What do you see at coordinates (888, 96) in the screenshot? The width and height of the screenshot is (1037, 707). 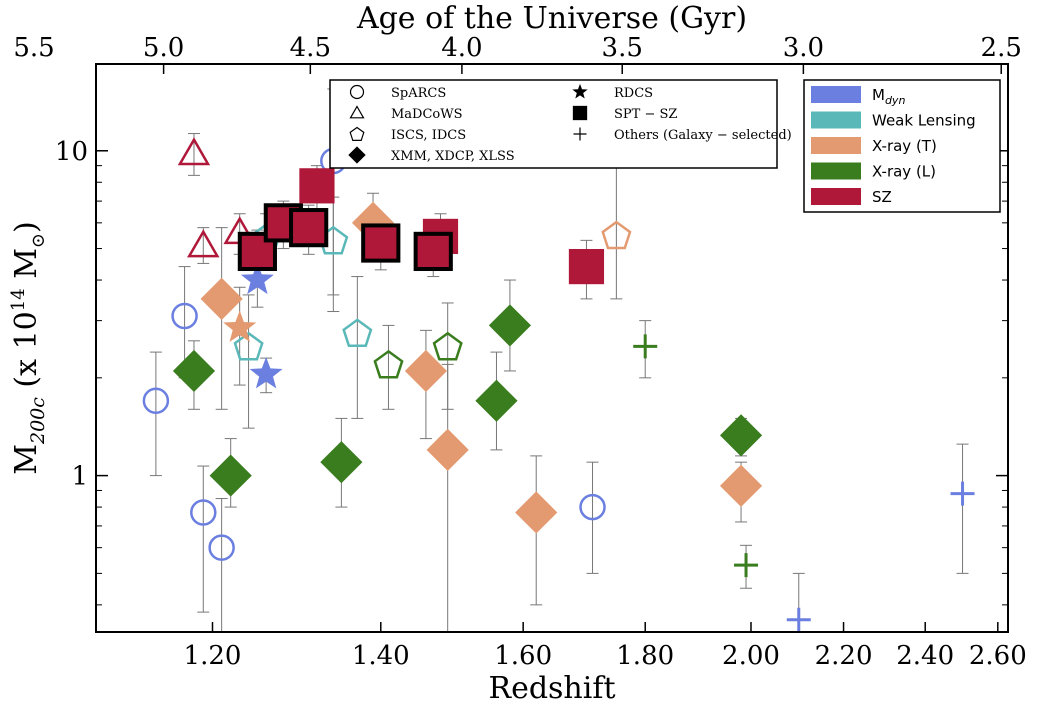 I see `method-legend-label: Mdyn` at bounding box center [888, 96].